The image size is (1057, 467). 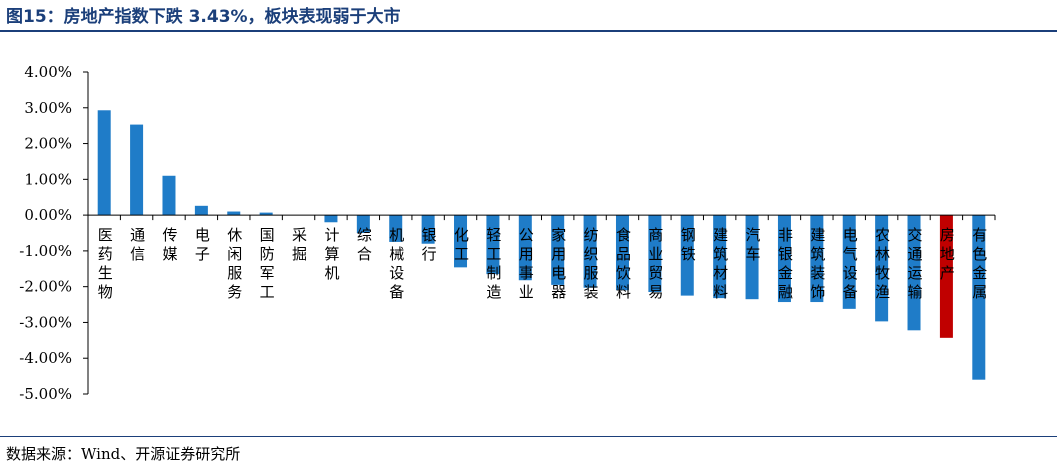 I want to click on category-label: 家用电器, so click(x=558, y=263).